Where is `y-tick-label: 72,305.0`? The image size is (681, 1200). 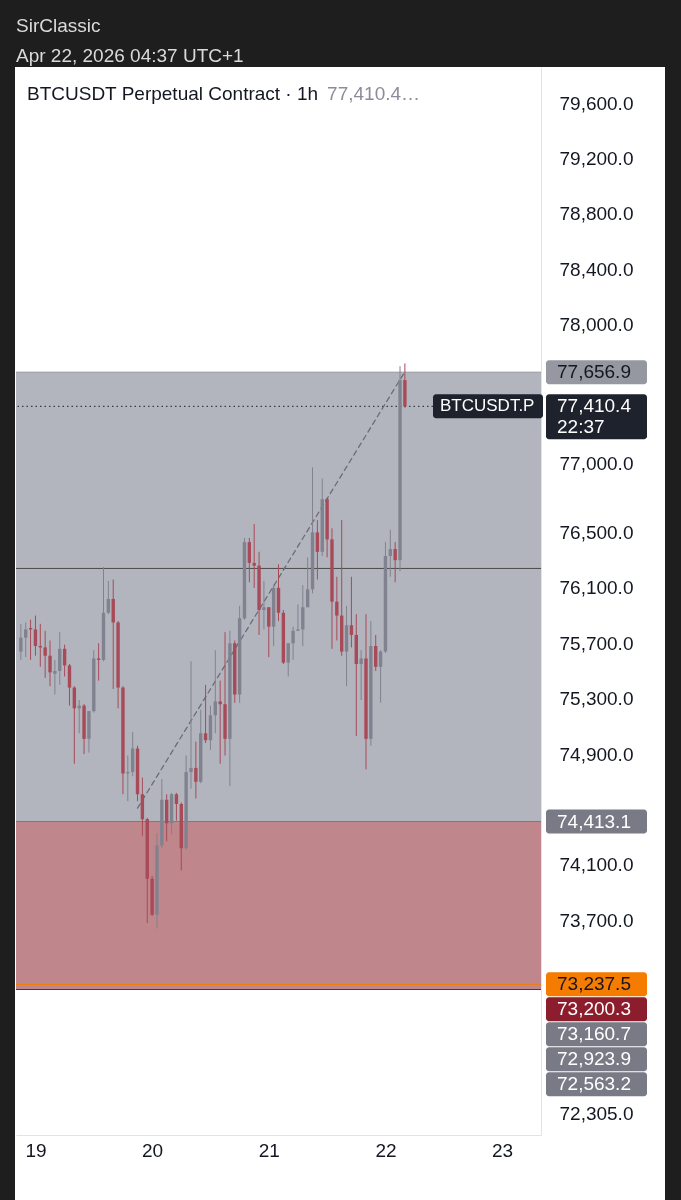
y-tick-label: 72,305.0 is located at coordinates (596, 1114).